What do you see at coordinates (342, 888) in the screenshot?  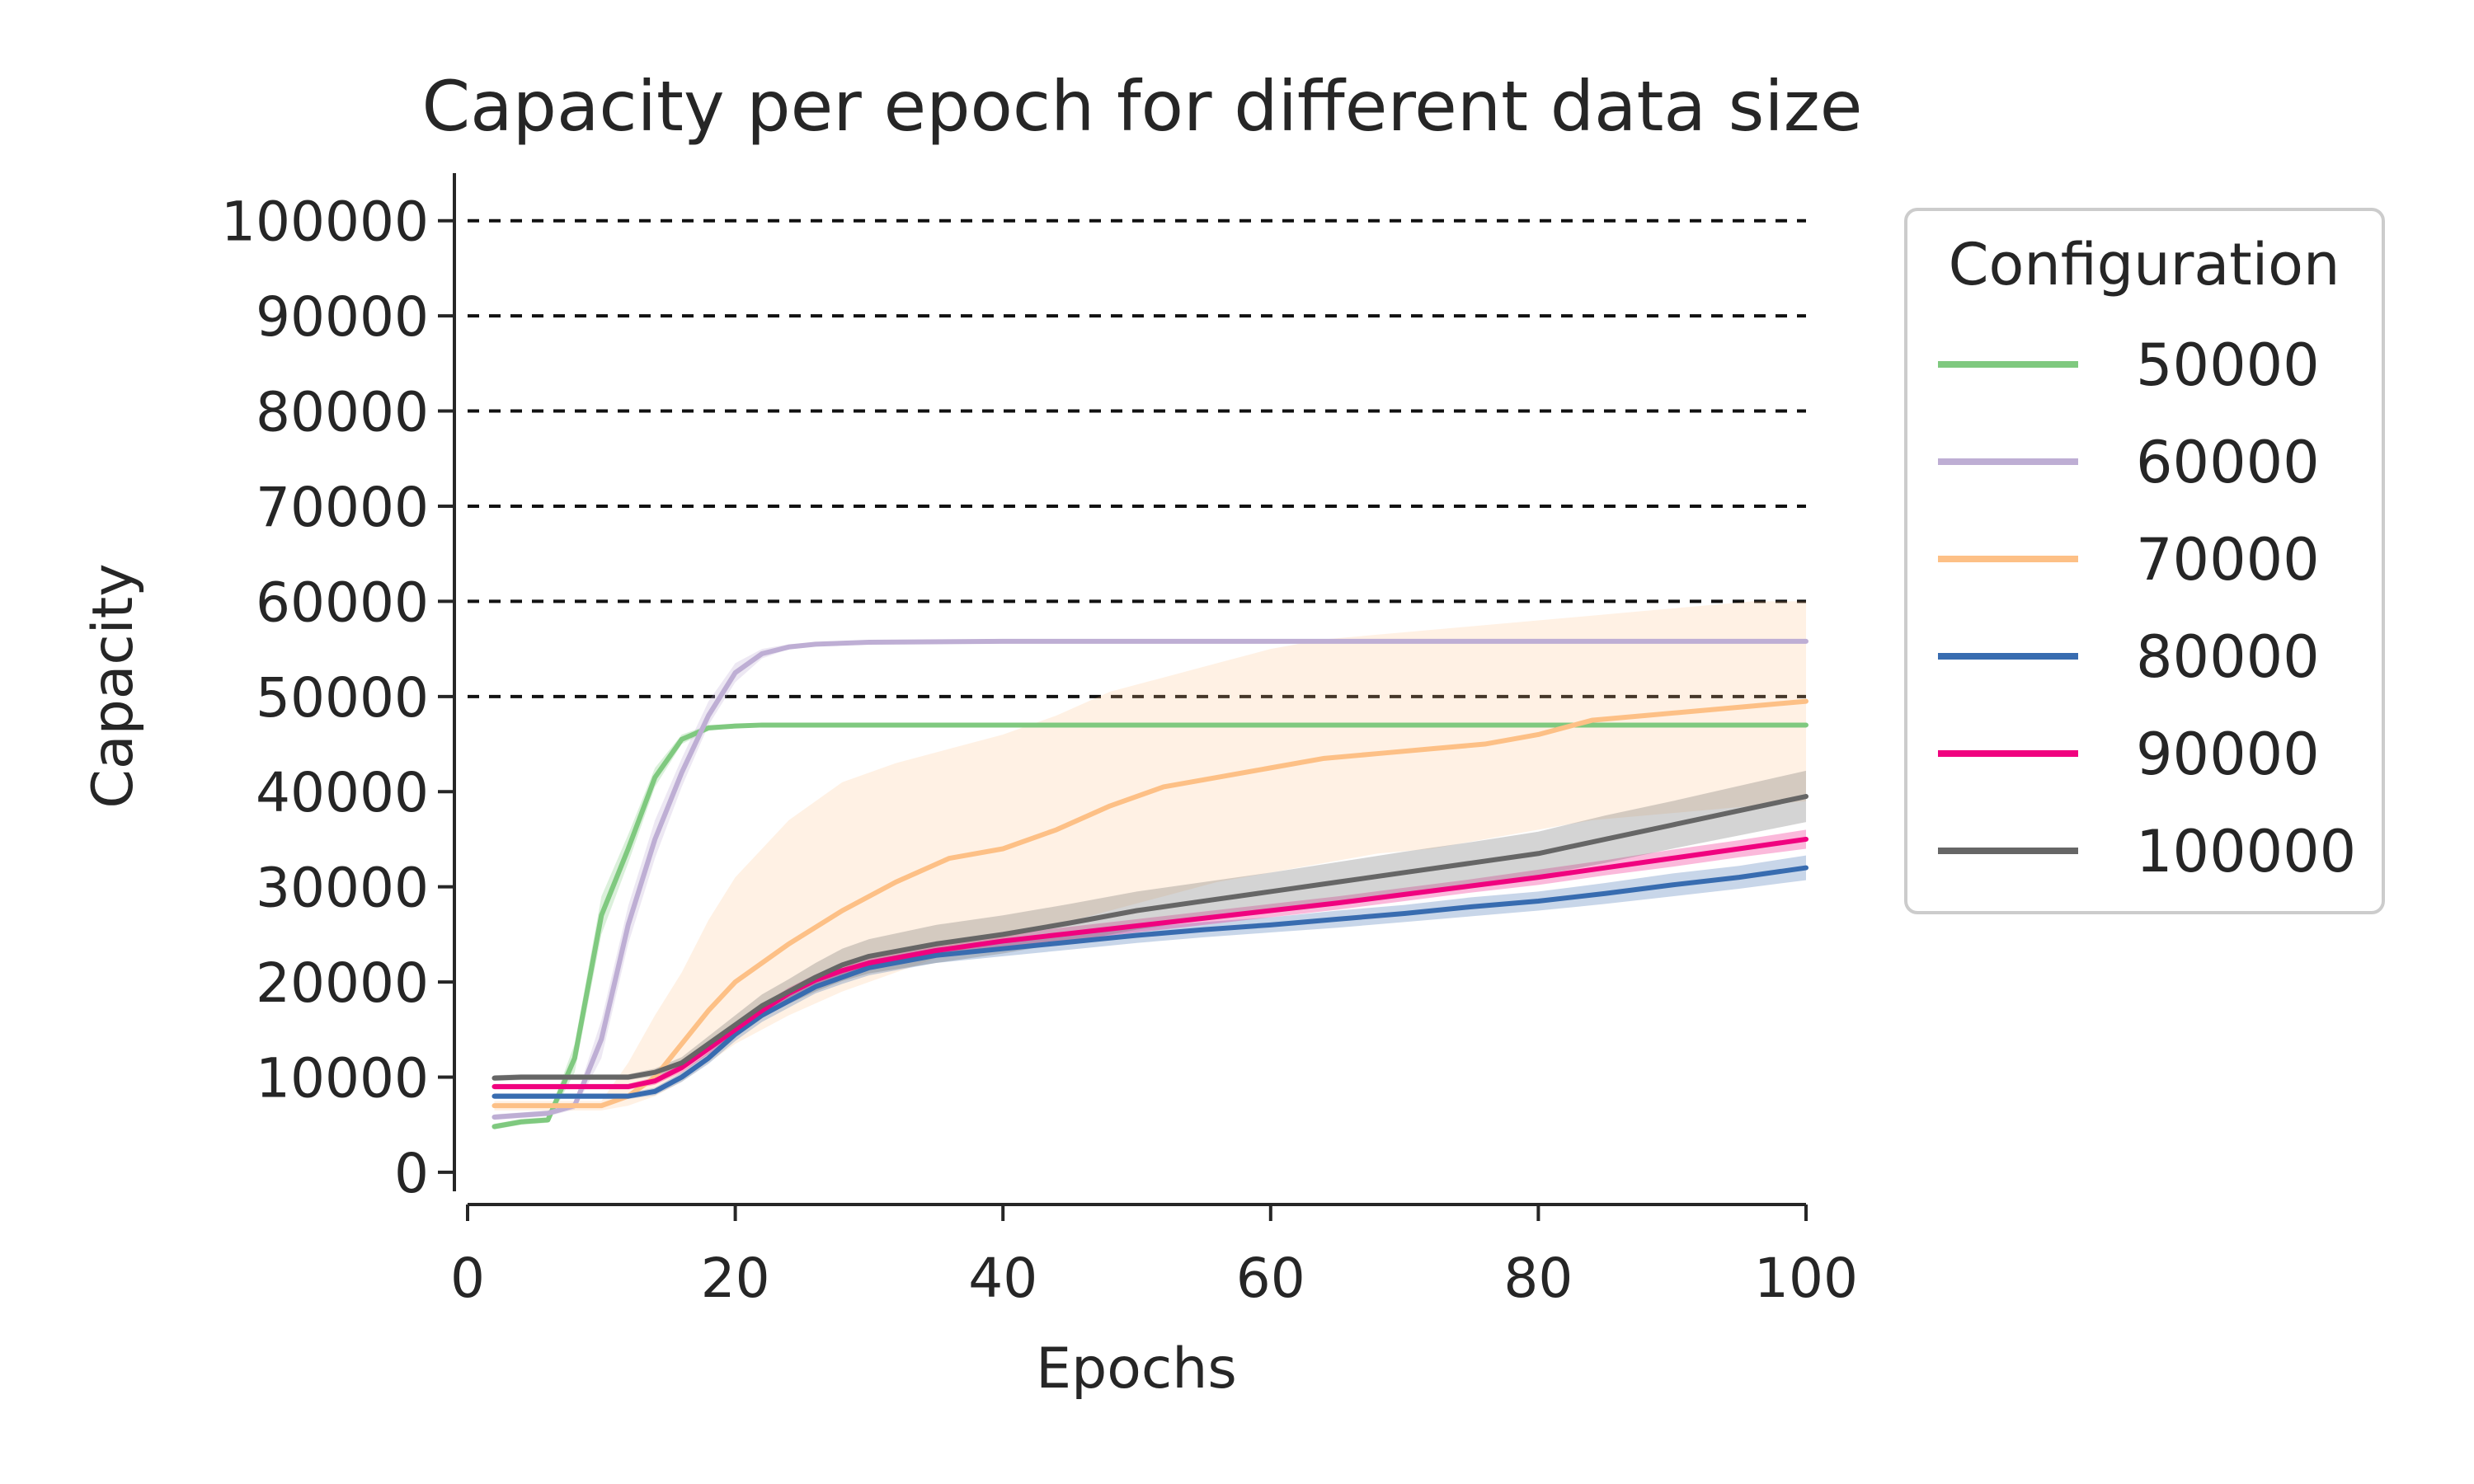 I see `y-tick-label: 30000` at bounding box center [342, 888].